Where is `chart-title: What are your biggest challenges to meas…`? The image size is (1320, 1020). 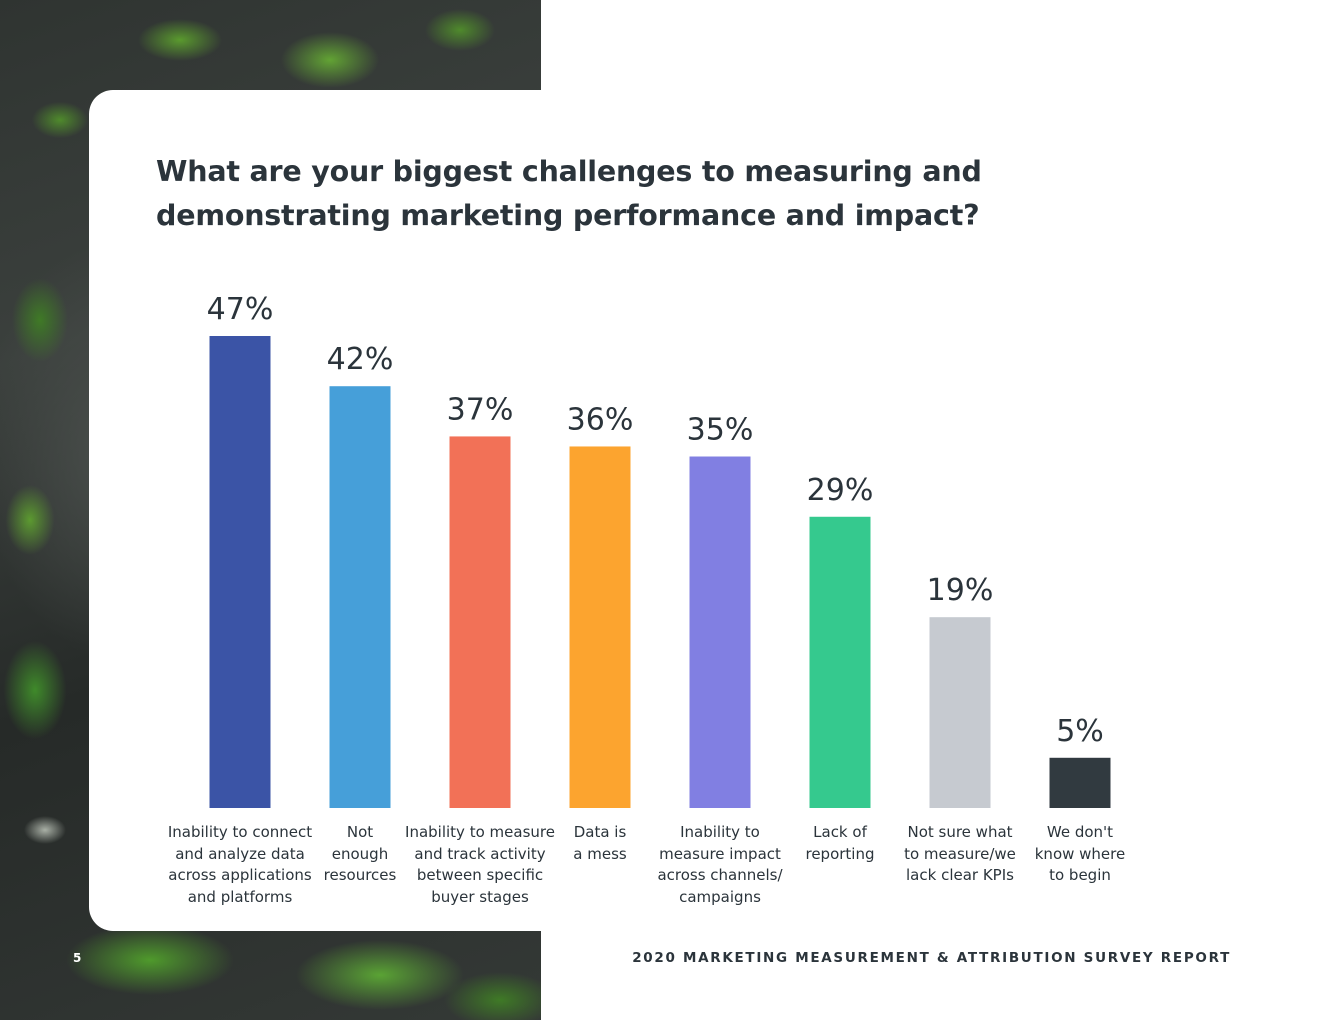
chart-title: What are your biggest challenges to meas… is located at coordinates (569, 193).